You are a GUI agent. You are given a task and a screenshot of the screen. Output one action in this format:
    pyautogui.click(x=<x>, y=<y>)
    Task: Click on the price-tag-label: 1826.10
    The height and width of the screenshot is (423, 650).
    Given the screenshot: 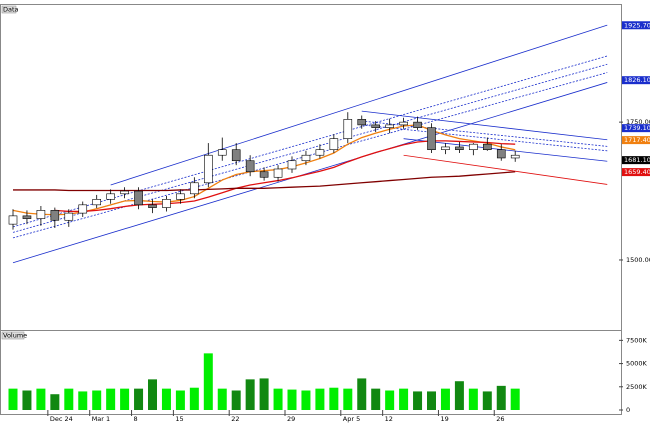 What is the action you would take?
    pyautogui.click(x=637, y=80)
    